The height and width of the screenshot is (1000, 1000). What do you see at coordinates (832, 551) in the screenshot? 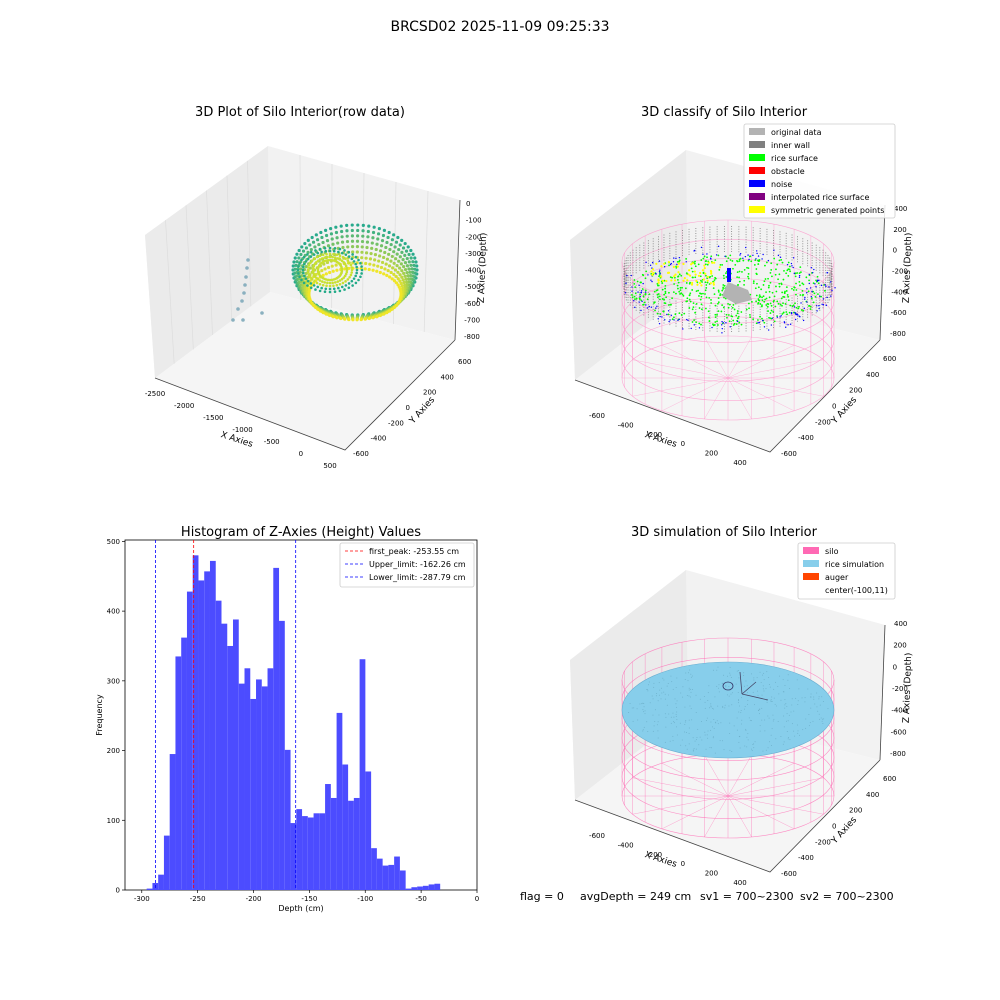
I see `legend-label: silo` at bounding box center [832, 551].